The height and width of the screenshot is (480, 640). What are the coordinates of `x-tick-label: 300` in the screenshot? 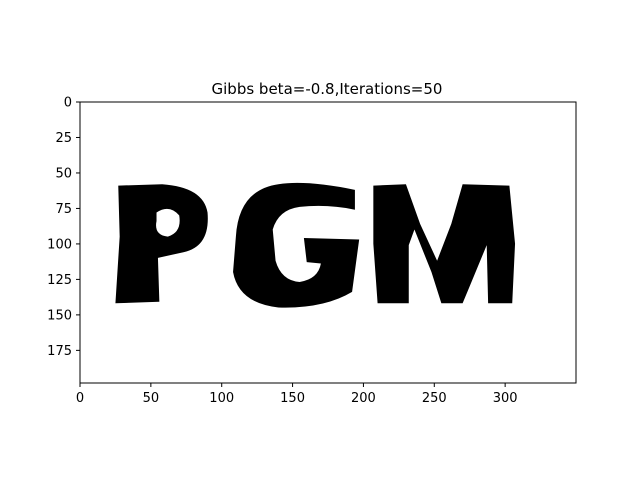 It's located at (505, 398).